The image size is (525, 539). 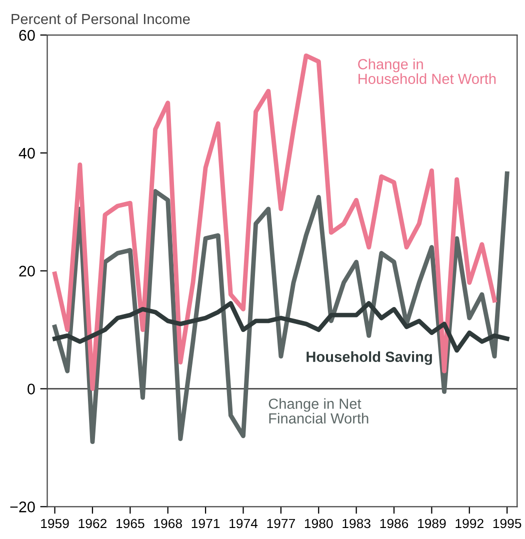 I want to click on text: Change in Household Net Worth, so click(x=427, y=71).